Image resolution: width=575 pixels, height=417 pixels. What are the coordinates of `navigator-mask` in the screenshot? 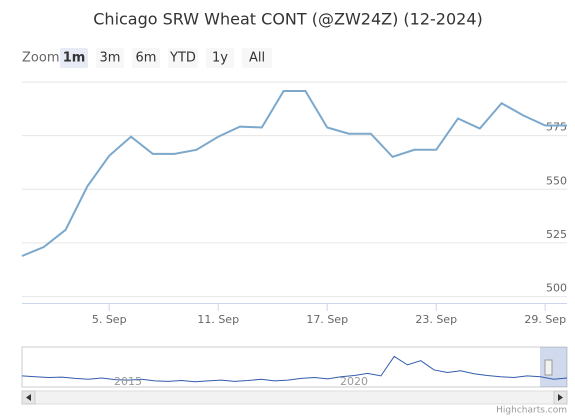 It's located at (553, 367).